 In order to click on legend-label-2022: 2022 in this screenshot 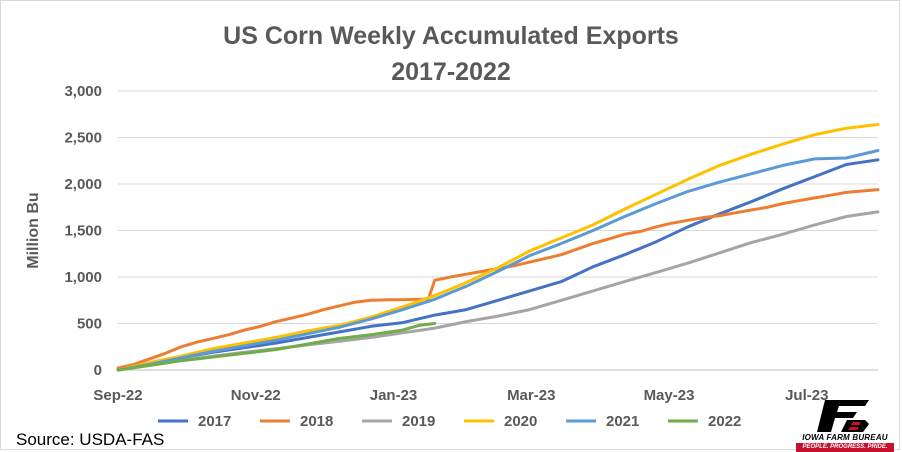, I will do `click(724, 421)`.